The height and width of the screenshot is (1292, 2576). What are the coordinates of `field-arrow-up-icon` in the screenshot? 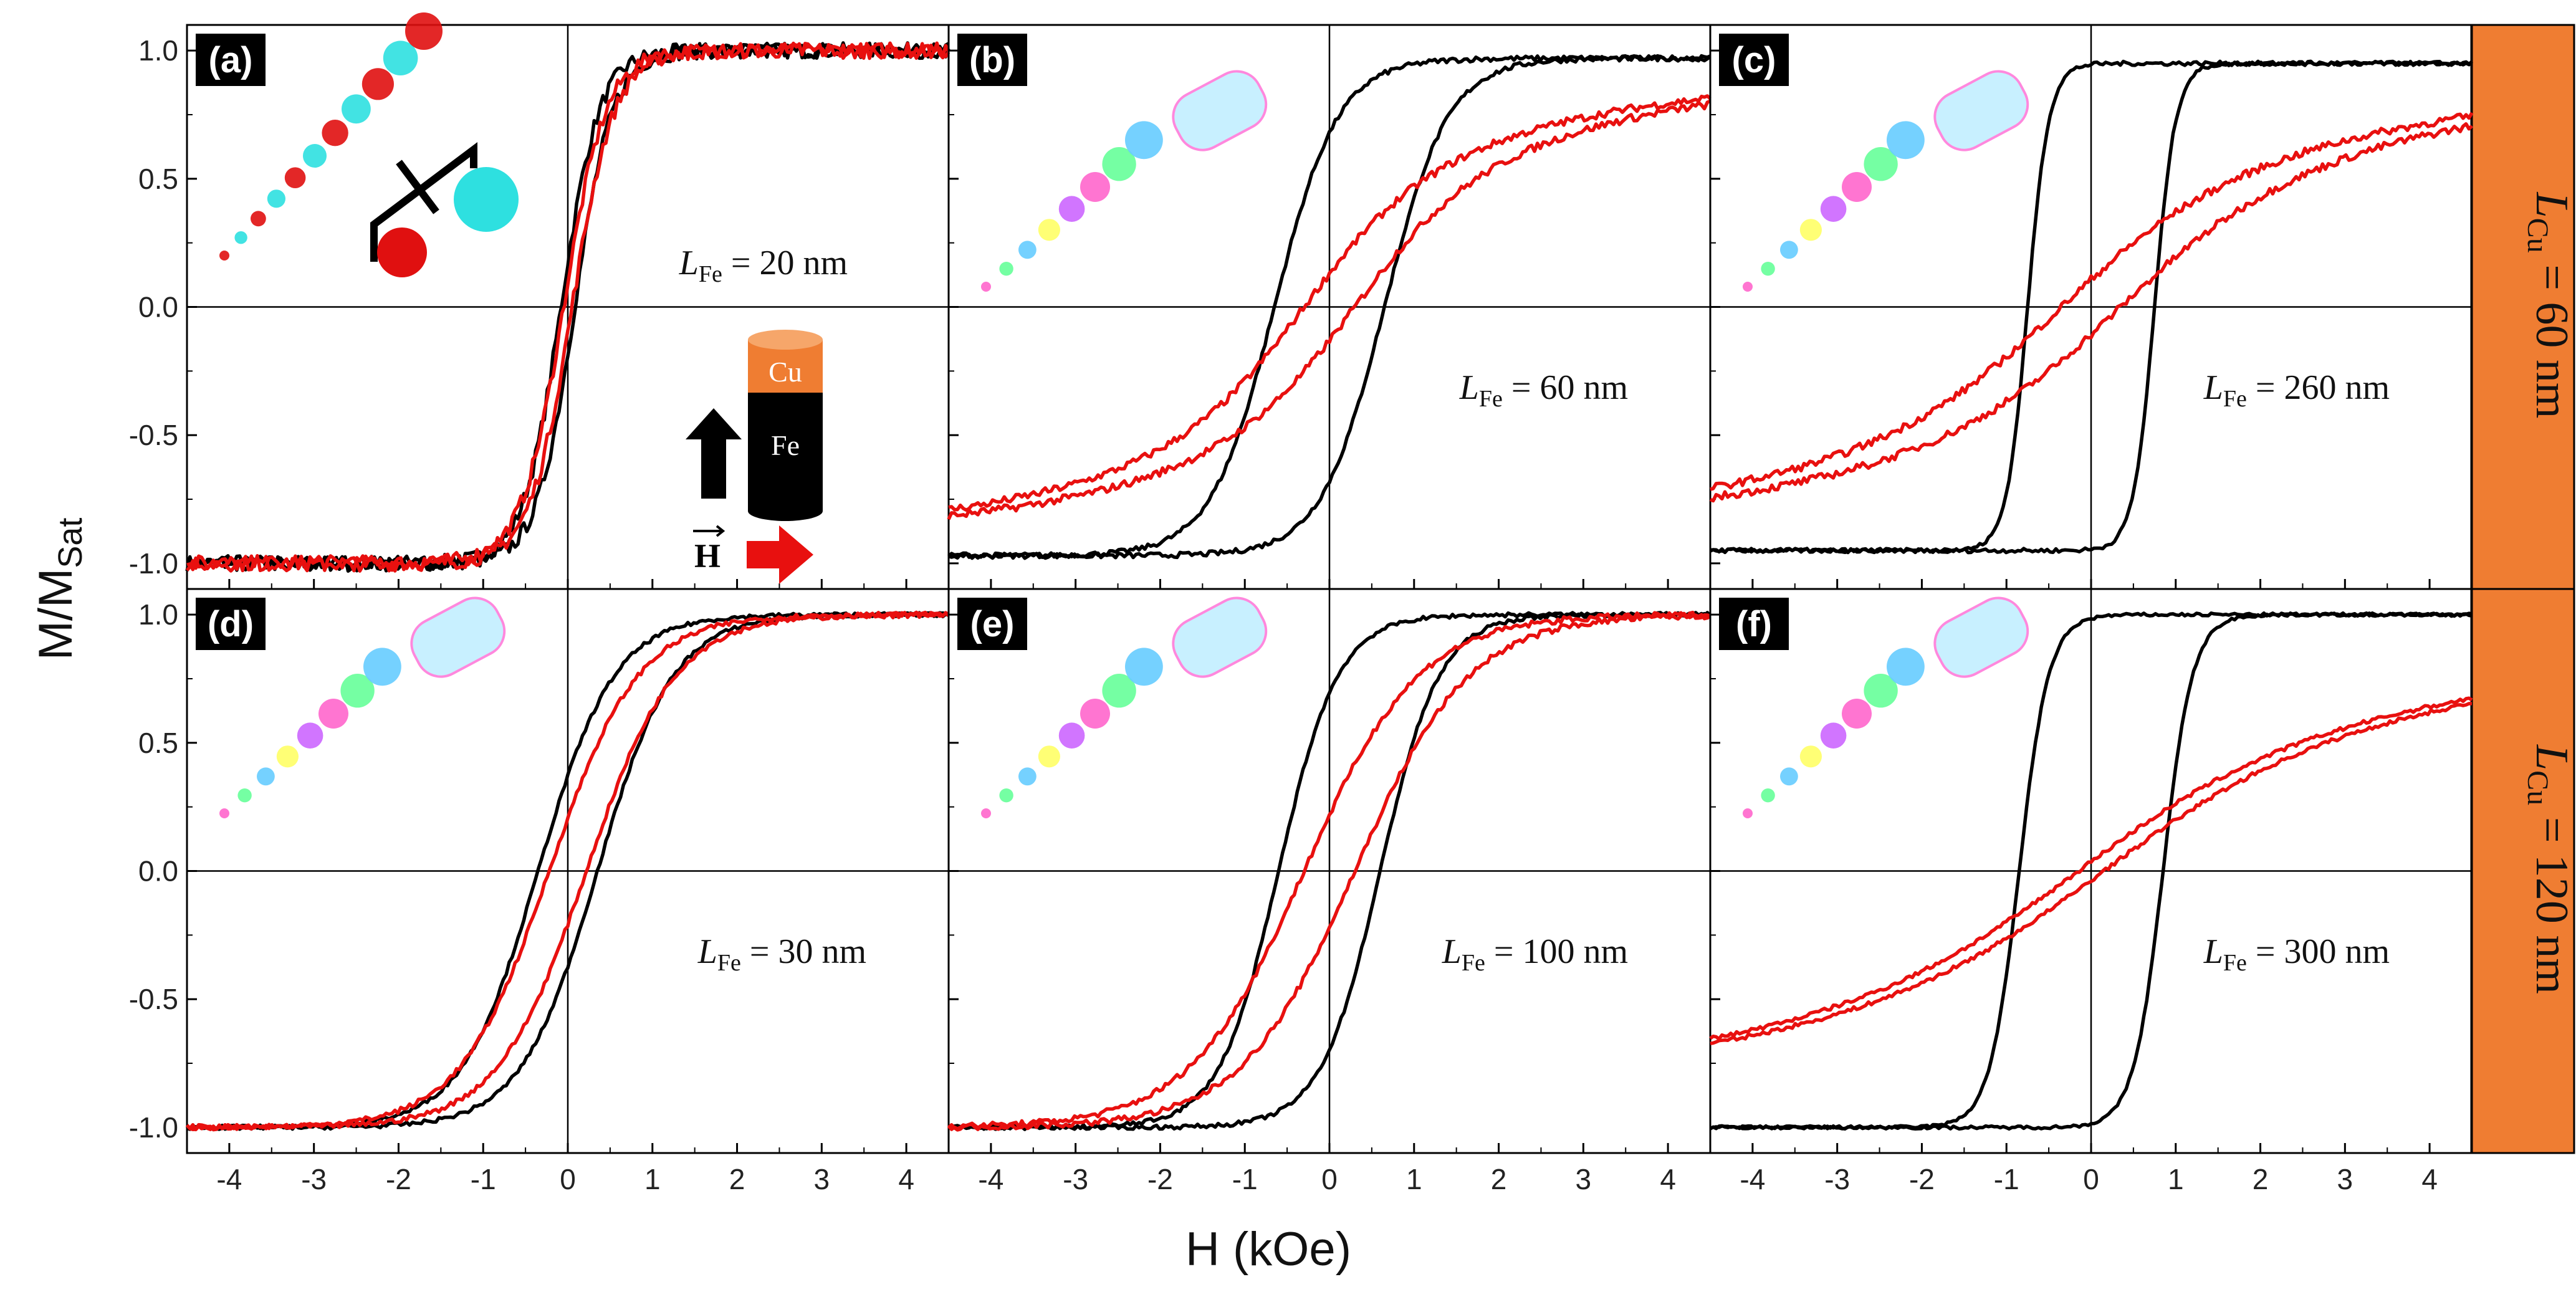 It's located at (714, 453).